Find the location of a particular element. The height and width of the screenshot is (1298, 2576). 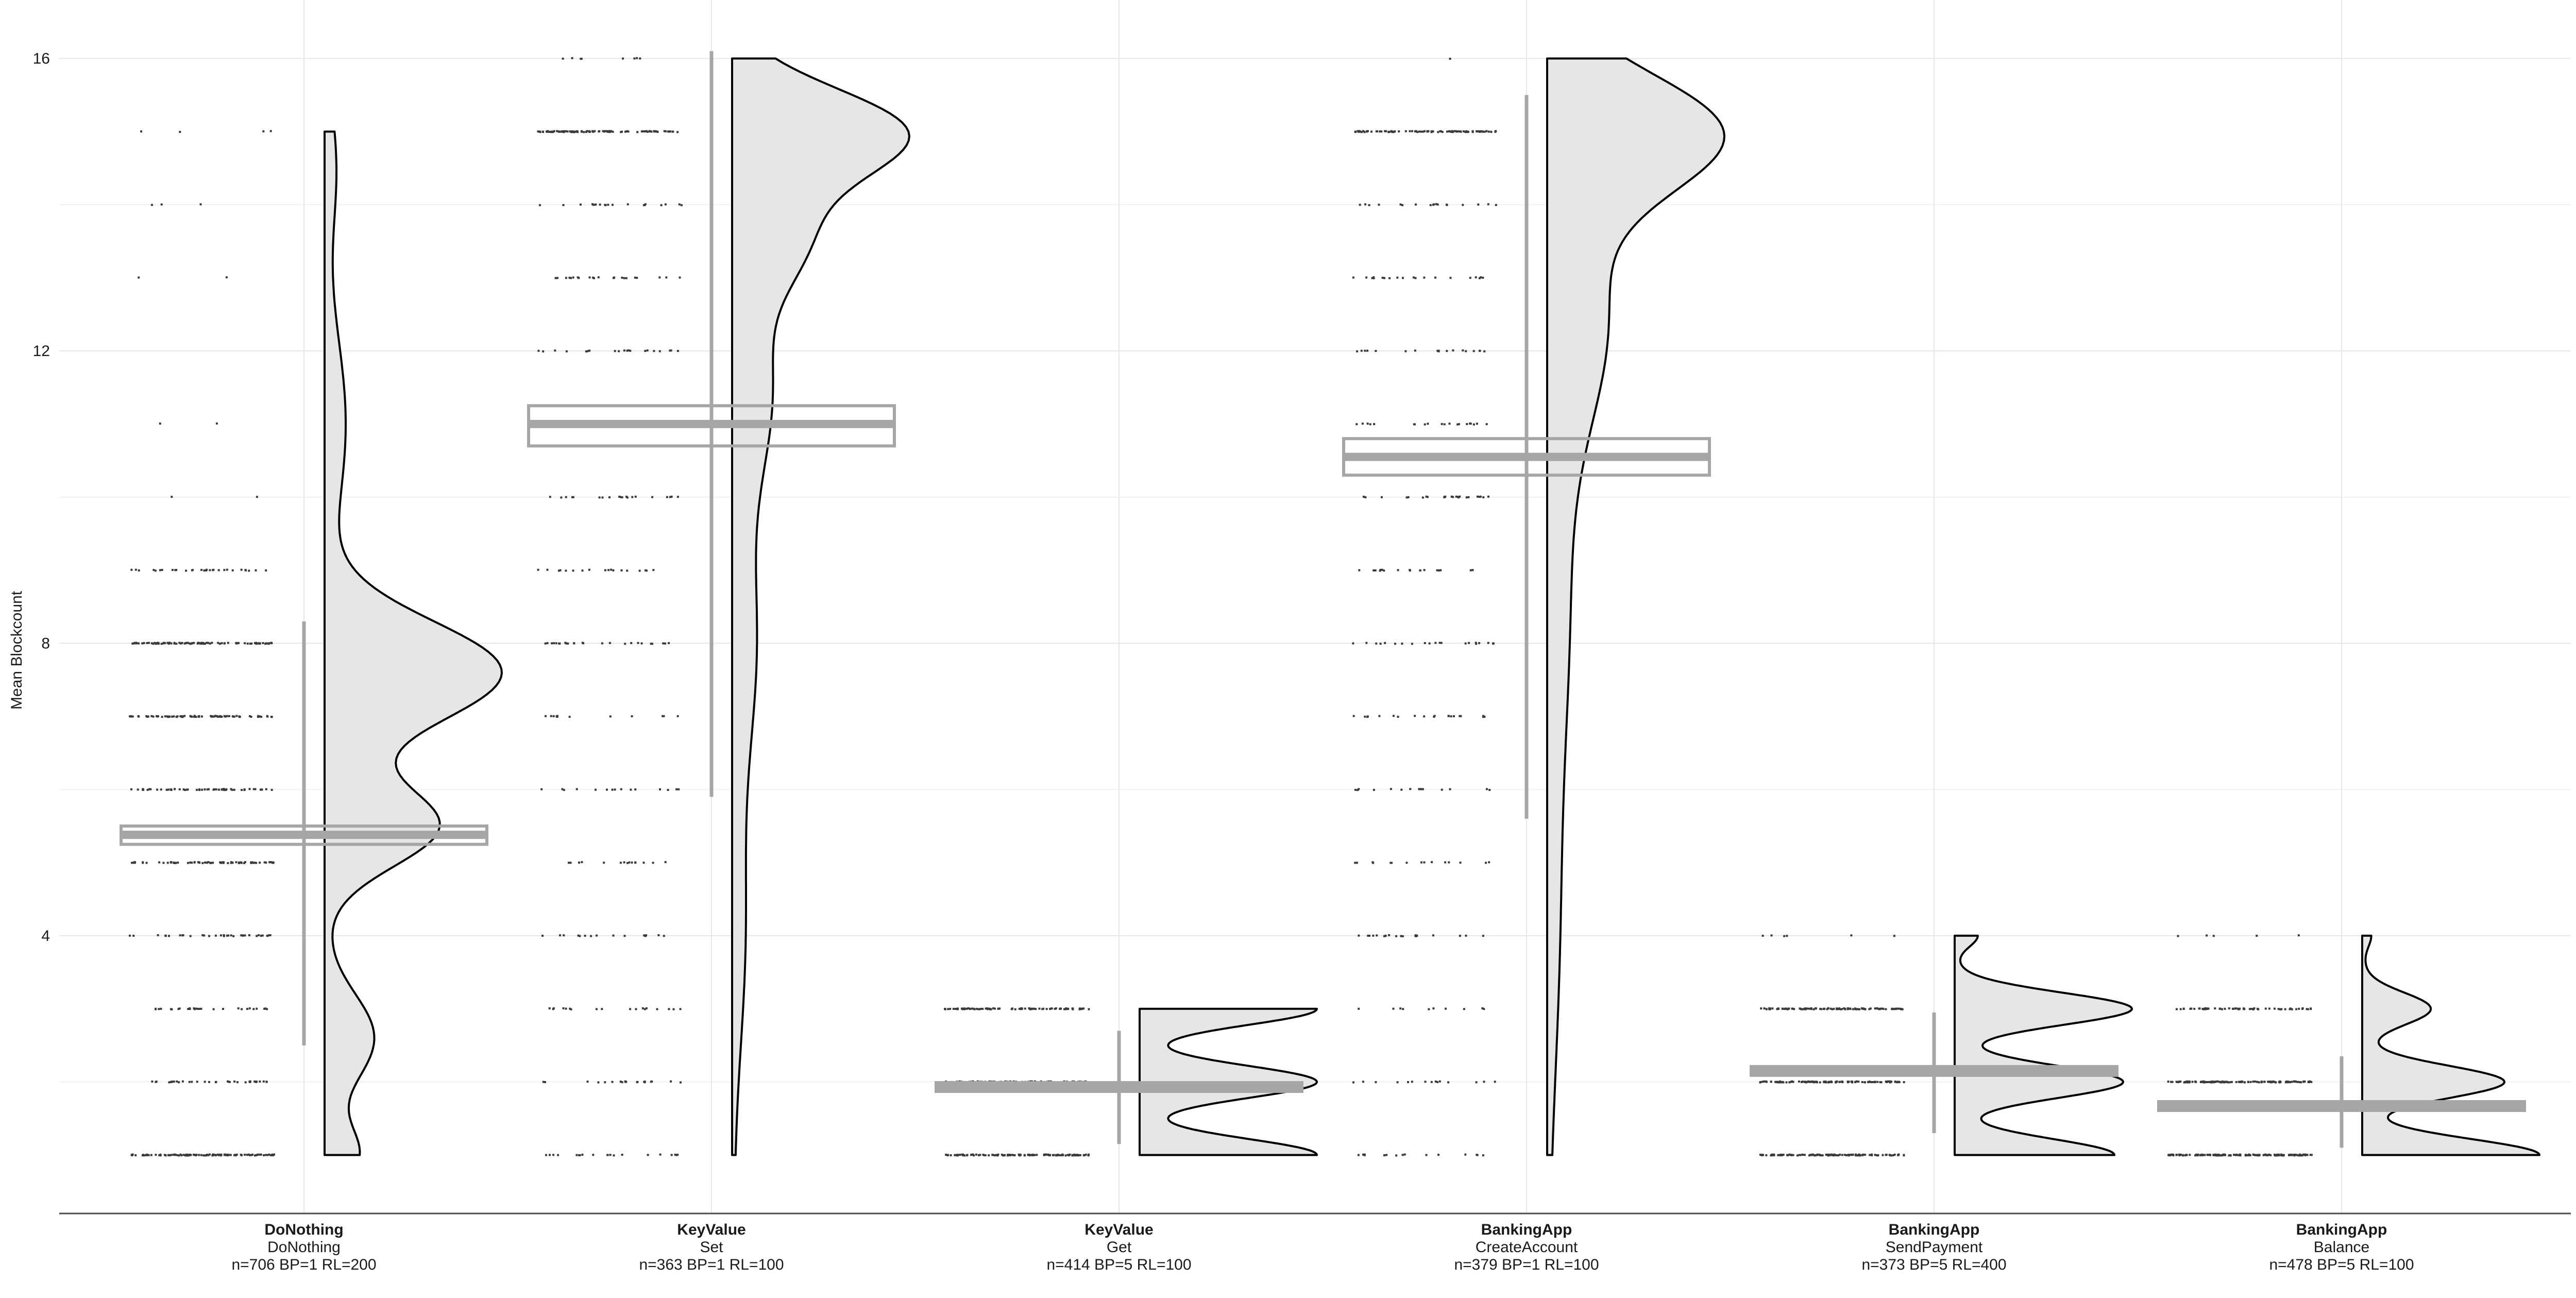

x-label-operation: Get is located at coordinates (1119, 1247).